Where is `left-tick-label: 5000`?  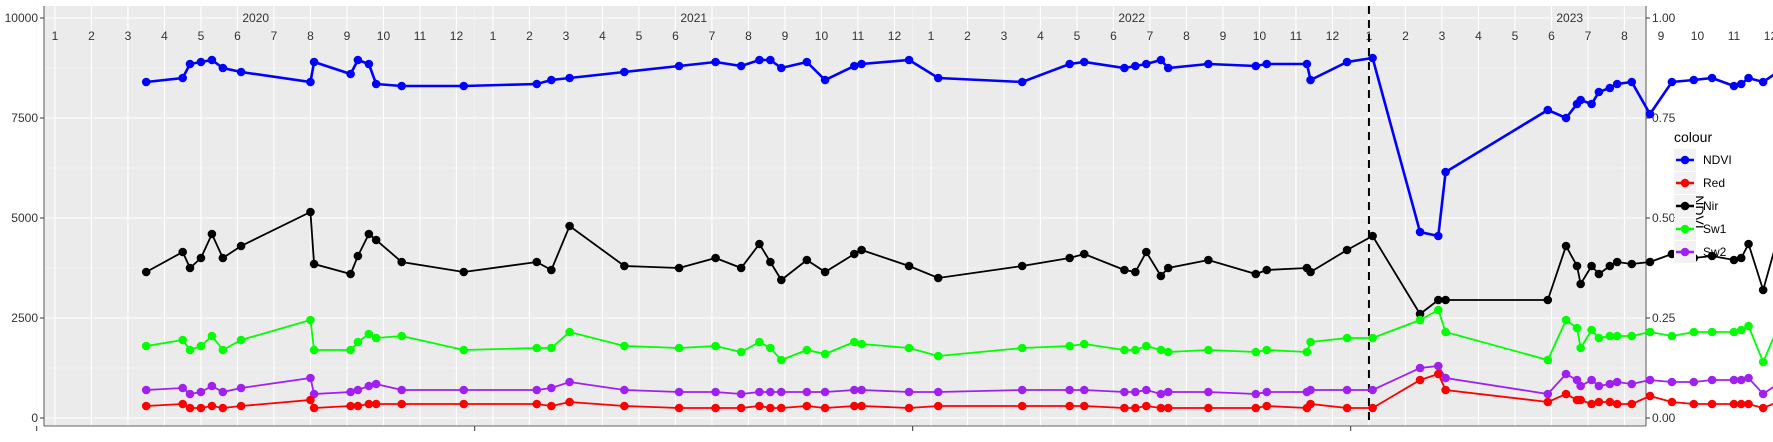
left-tick-label: 5000 is located at coordinates (24, 218).